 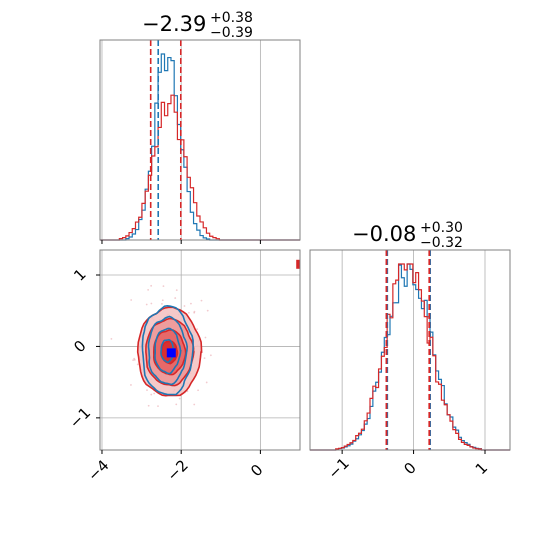 I want to click on histogram-series-1-param2, so click(x=410, y=357).